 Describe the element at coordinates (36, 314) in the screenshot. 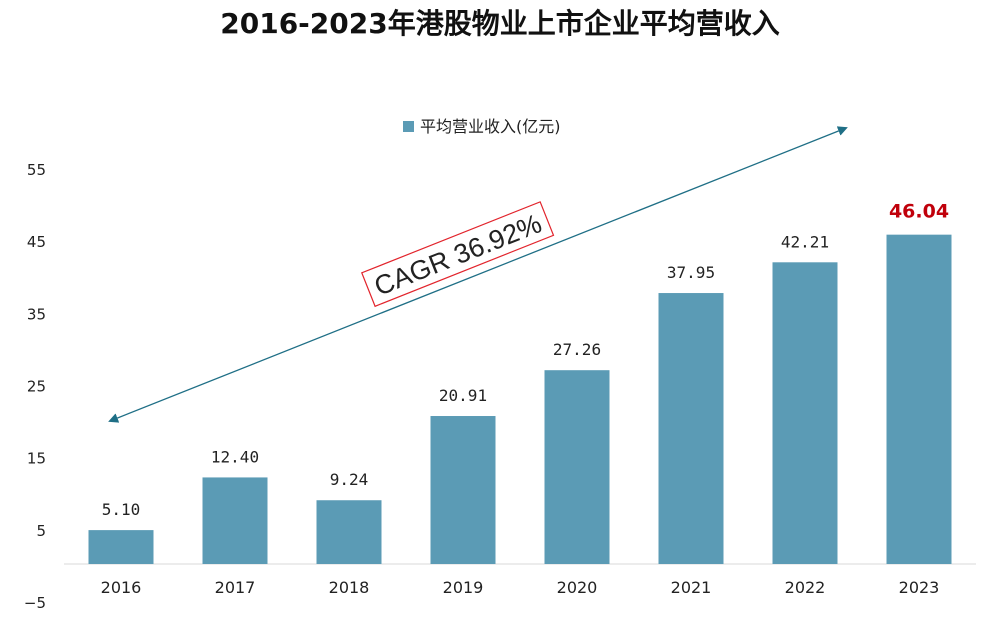

I see `y-tick-label: 35` at that location.